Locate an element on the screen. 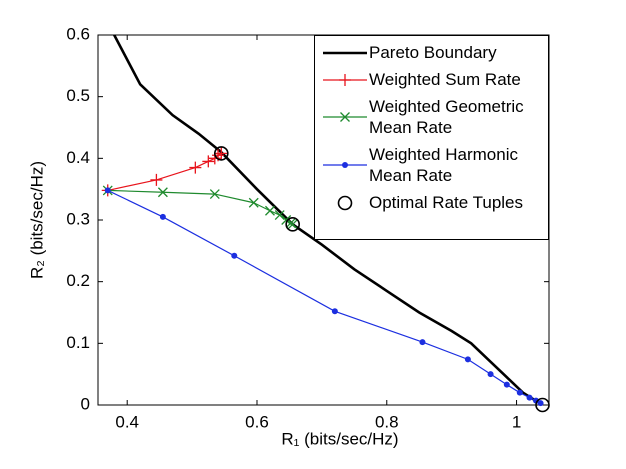  y-tick-label: 0.4 is located at coordinates (78, 157).